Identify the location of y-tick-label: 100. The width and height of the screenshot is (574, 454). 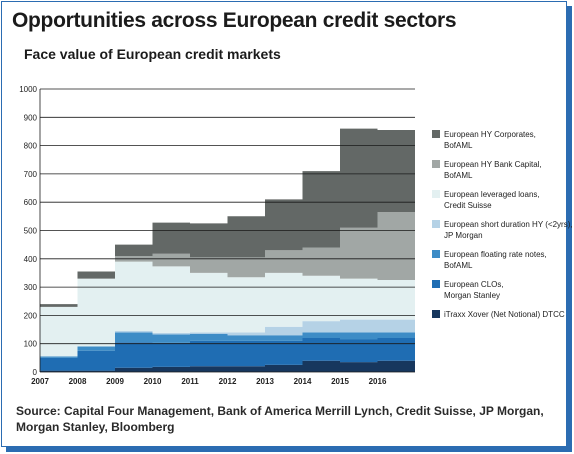
(31, 344).